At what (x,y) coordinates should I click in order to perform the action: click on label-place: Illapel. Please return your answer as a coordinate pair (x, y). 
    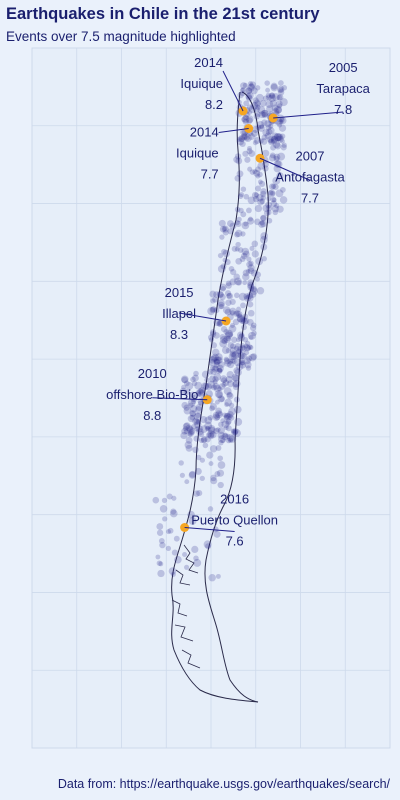
    Looking at the image, I should click on (179, 313).